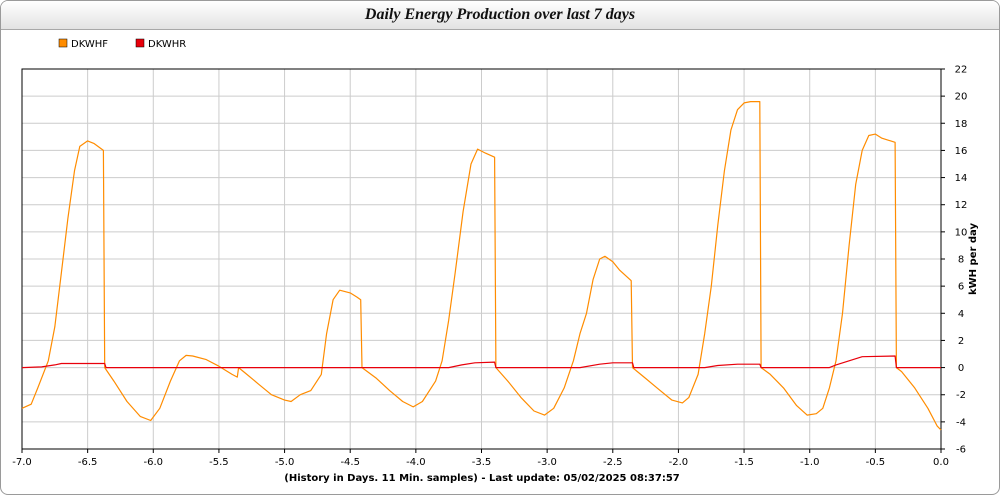 The image size is (1000, 495). Describe the element at coordinates (285, 462) in the screenshot. I see `x-tick-label: -5.0` at that location.